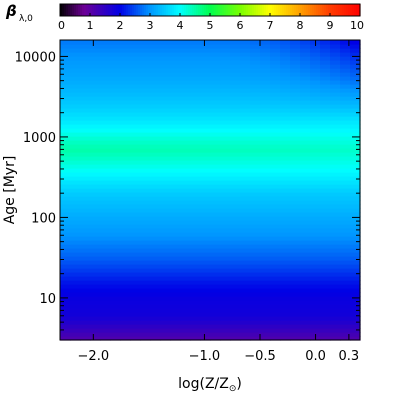 The image size is (400, 400). What do you see at coordinates (205, 356) in the screenshot?
I see `x-tick-label: −1.0` at bounding box center [205, 356].